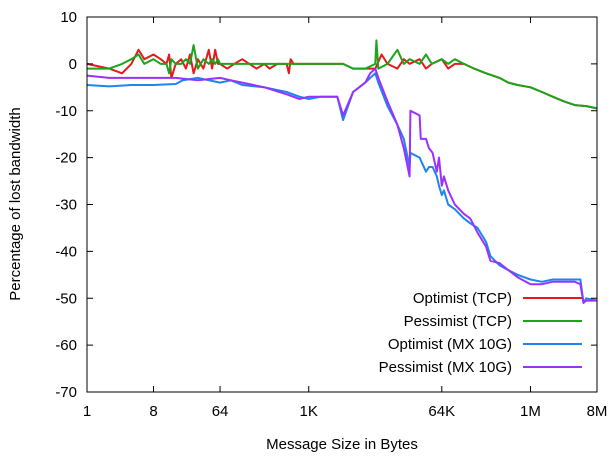 This screenshot has width=611, height=460. What do you see at coordinates (68, 17) in the screenshot?
I see `y-tick-label: 10` at bounding box center [68, 17].